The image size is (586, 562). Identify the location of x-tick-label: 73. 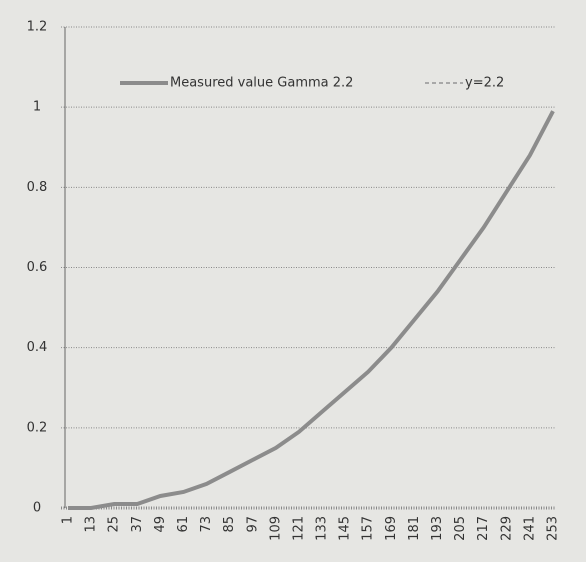
(206, 524).